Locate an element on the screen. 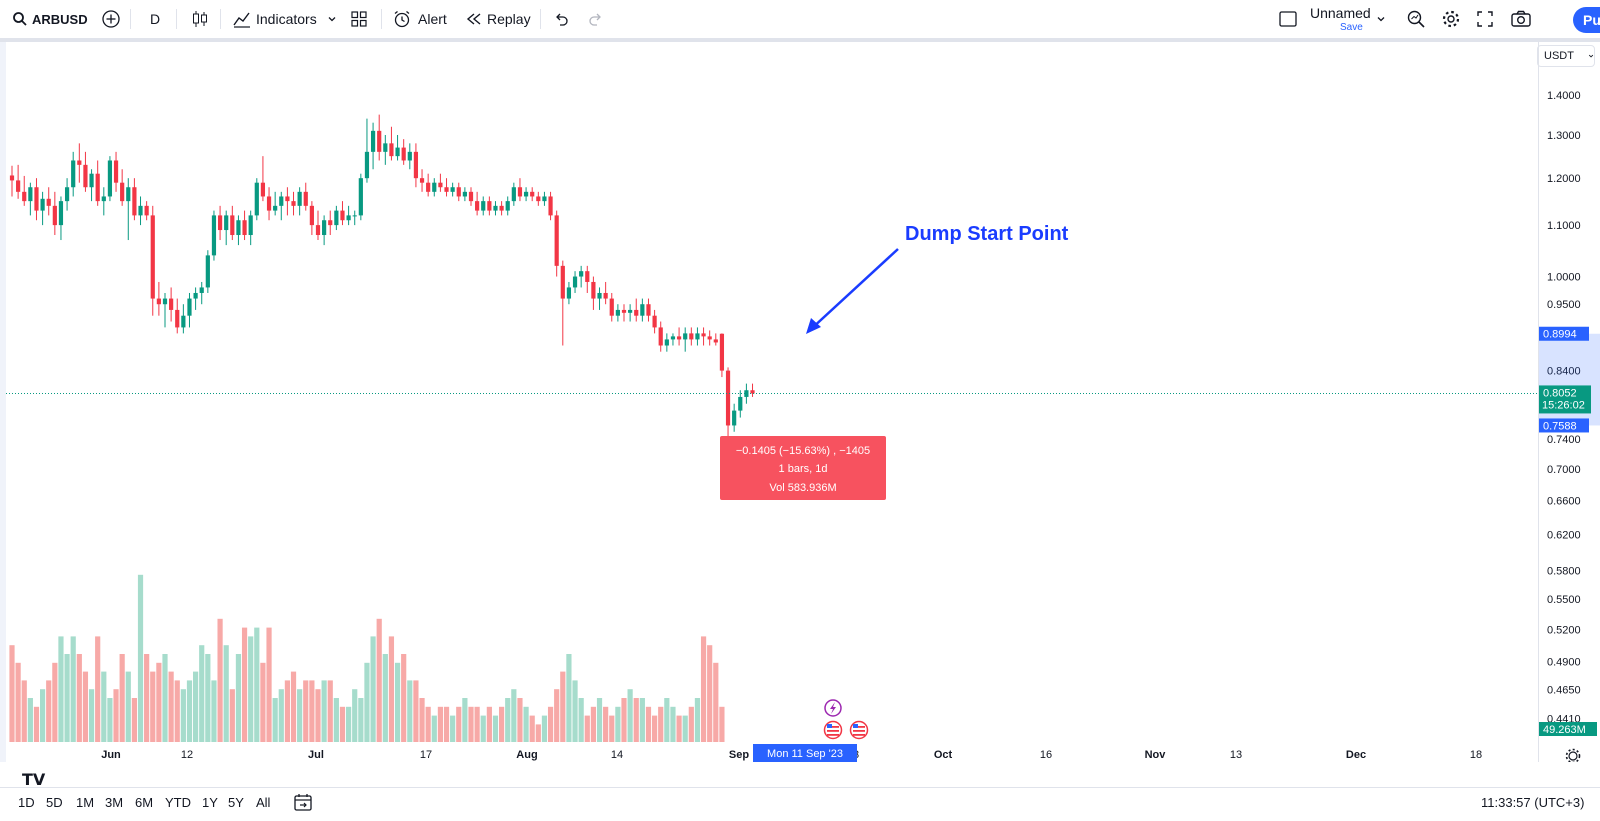 This screenshot has height=821, width=1600. layouts-button is located at coordinates (359, 19).